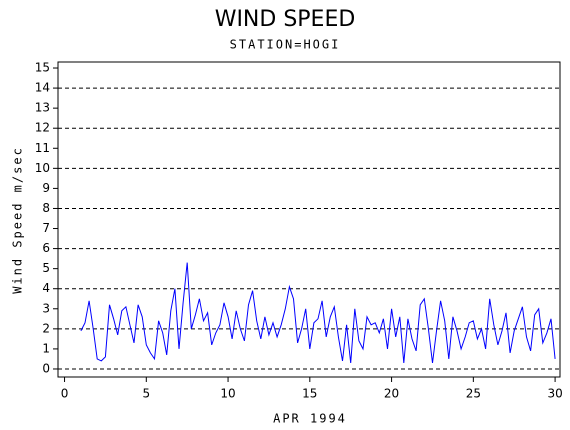 This screenshot has height=430, width=570. I want to click on x-tick-label: 15, so click(309, 394).